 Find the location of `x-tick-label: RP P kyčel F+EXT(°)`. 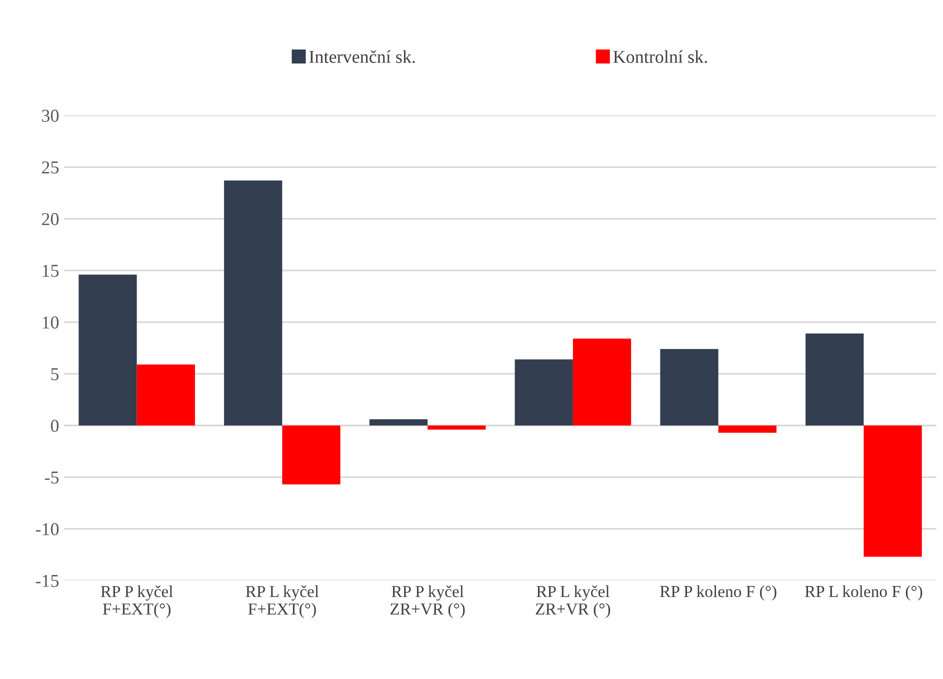

x-tick-label: RP P kyčel F+EXT(°) is located at coordinates (136, 601).